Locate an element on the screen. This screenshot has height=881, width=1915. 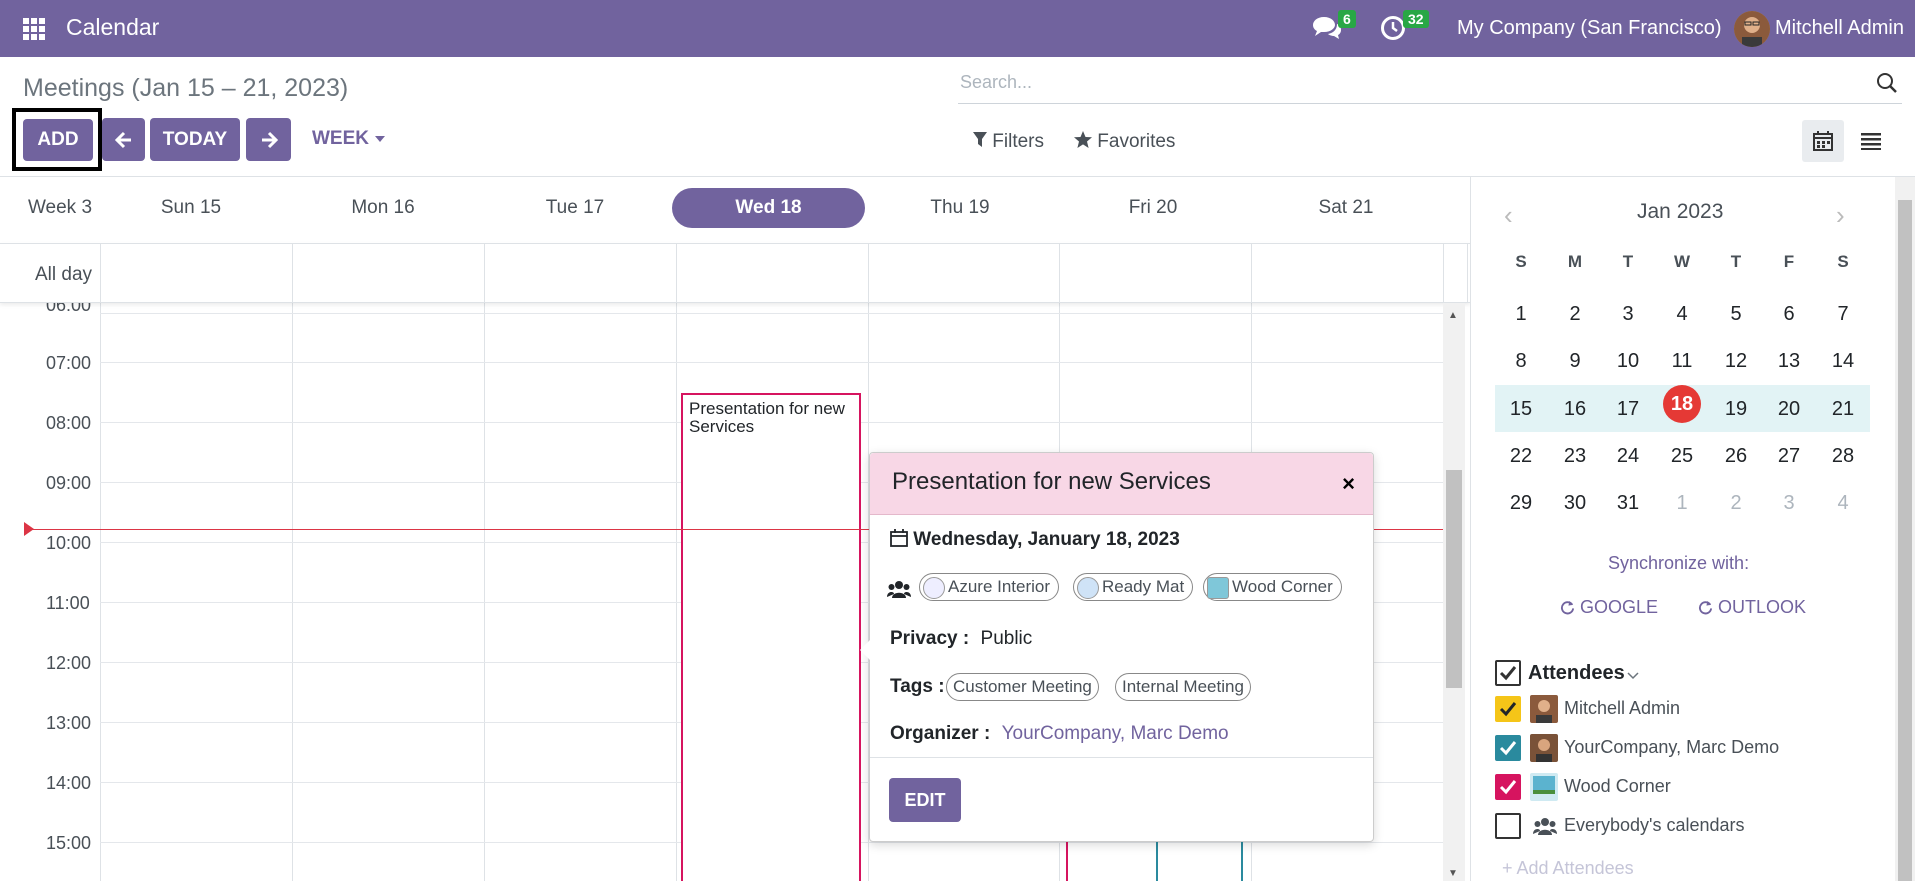
next-button is located at coordinates (268, 139).